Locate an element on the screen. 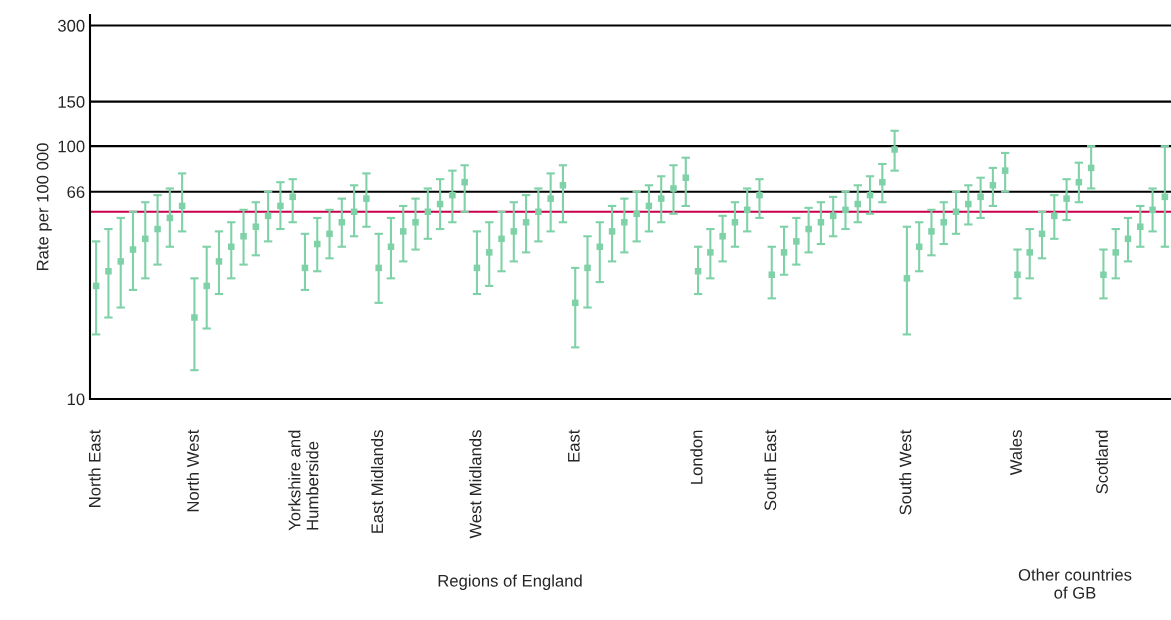 Image resolution: width=1171 pixels, height=620 pixels. y-tick-label: 100 is located at coordinates (71, 146).